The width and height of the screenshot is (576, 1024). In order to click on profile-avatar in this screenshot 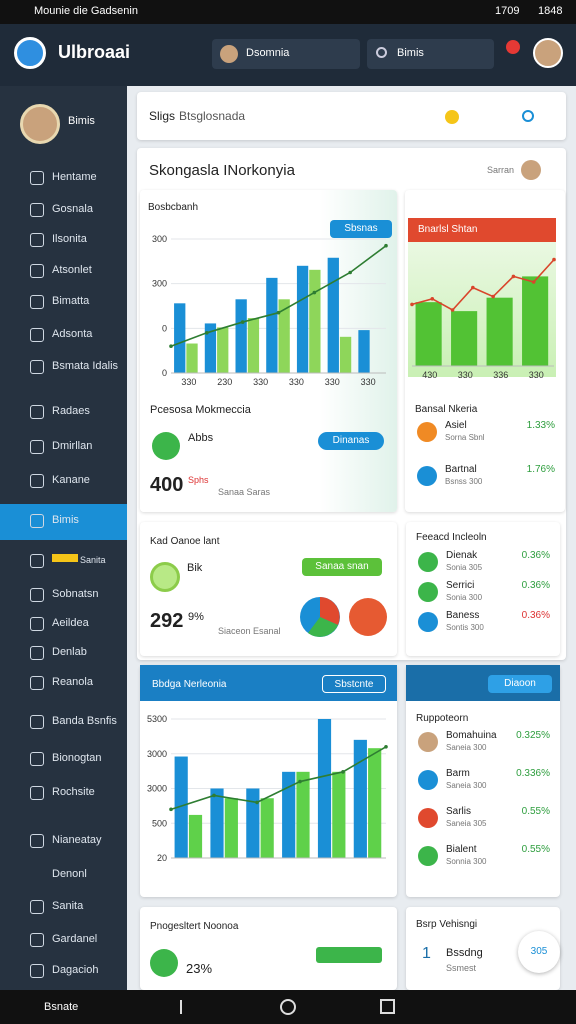, I will do `click(40, 124)`.